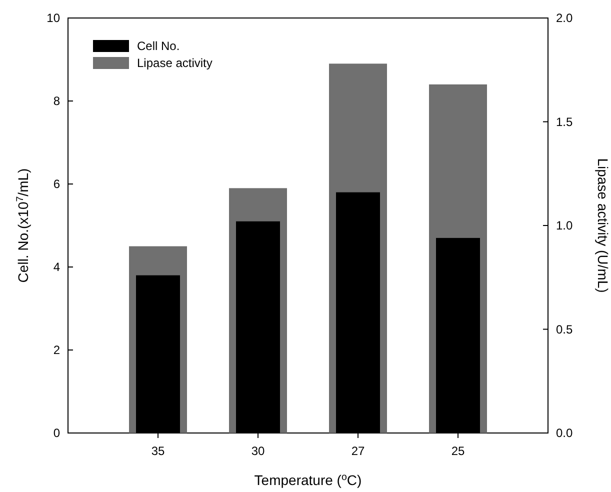 The image size is (611, 492). I want to click on y2-tick-label: 0.5, so click(565, 329).